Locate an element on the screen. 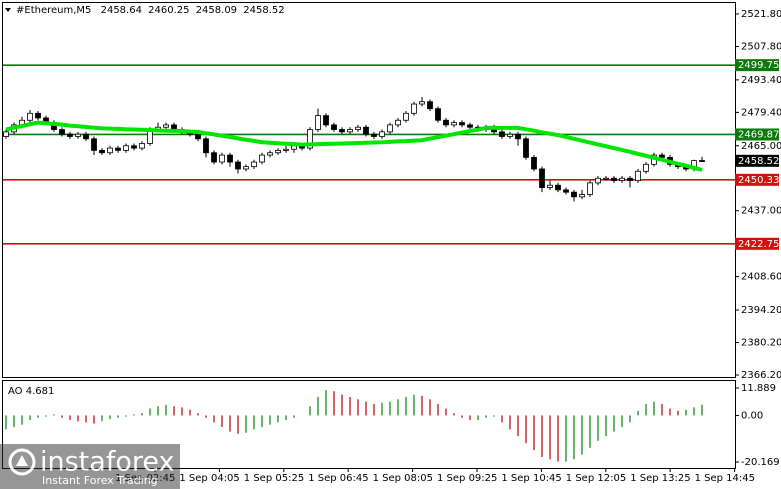 Image resolution: width=781 pixels, height=489 pixels. y-tick-label: 2380.20 is located at coordinates (761, 343).